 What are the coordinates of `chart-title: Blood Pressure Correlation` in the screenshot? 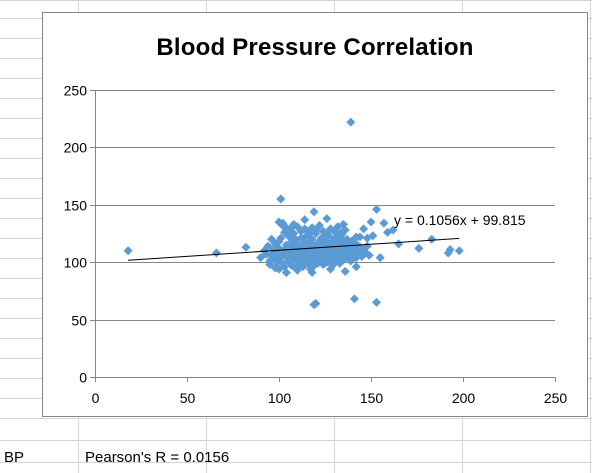 It's located at (315, 47).